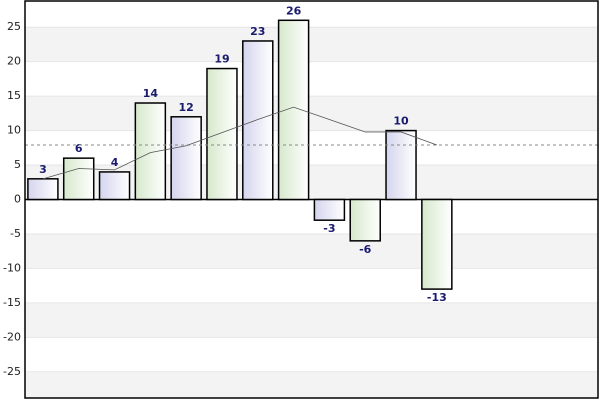 The image size is (600, 400). What do you see at coordinates (12, 371) in the screenshot?
I see `y-tick-label: -25` at bounding box center [12, 371].